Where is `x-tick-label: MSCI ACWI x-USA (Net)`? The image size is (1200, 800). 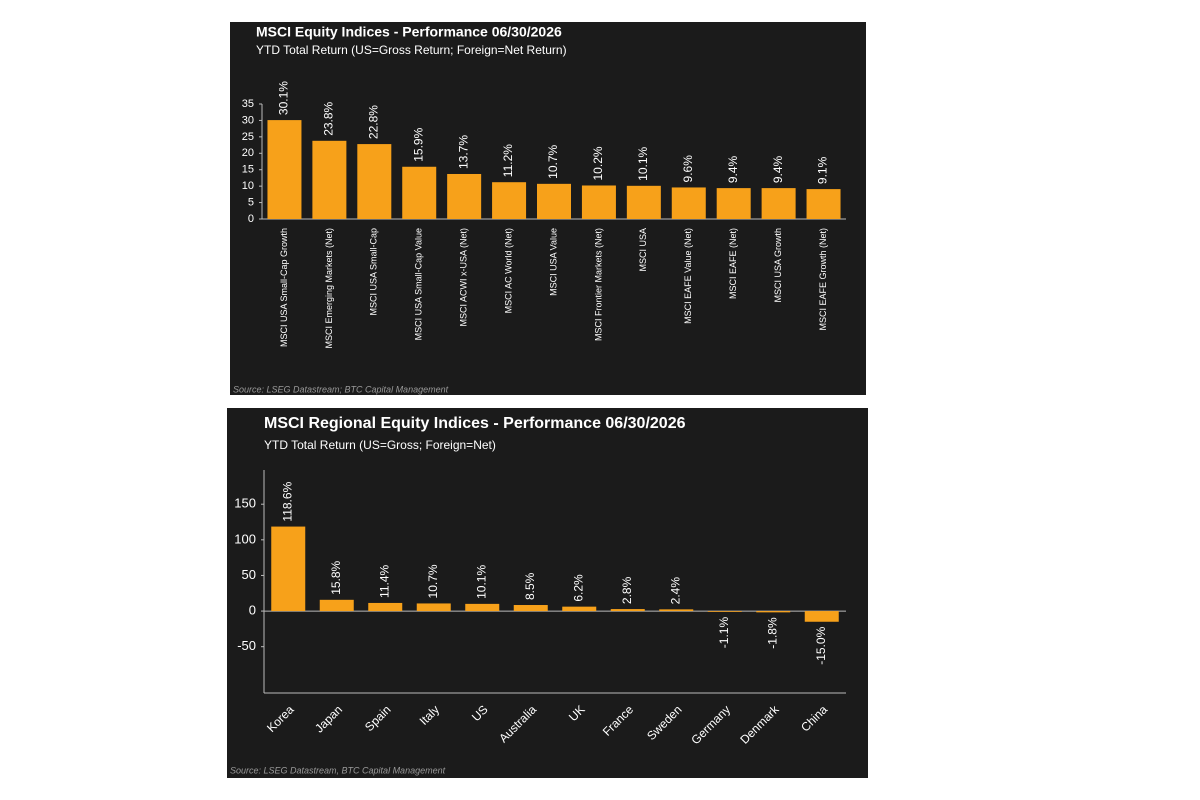 x-tick-label: MSCI ACWI x-USA (Net) is located at coordinates (464, 277).